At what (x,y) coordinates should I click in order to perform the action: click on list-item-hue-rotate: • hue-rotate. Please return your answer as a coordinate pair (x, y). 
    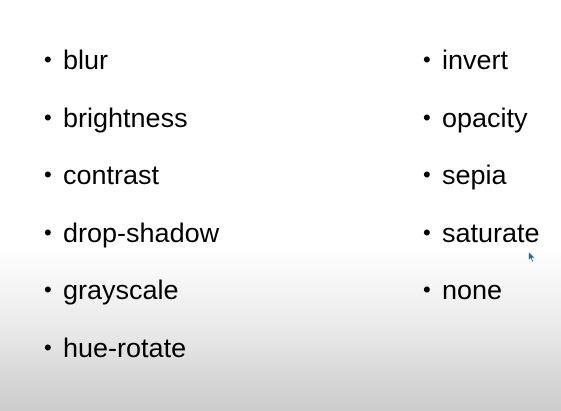
    Looking at the image, I should click on (131, 355).